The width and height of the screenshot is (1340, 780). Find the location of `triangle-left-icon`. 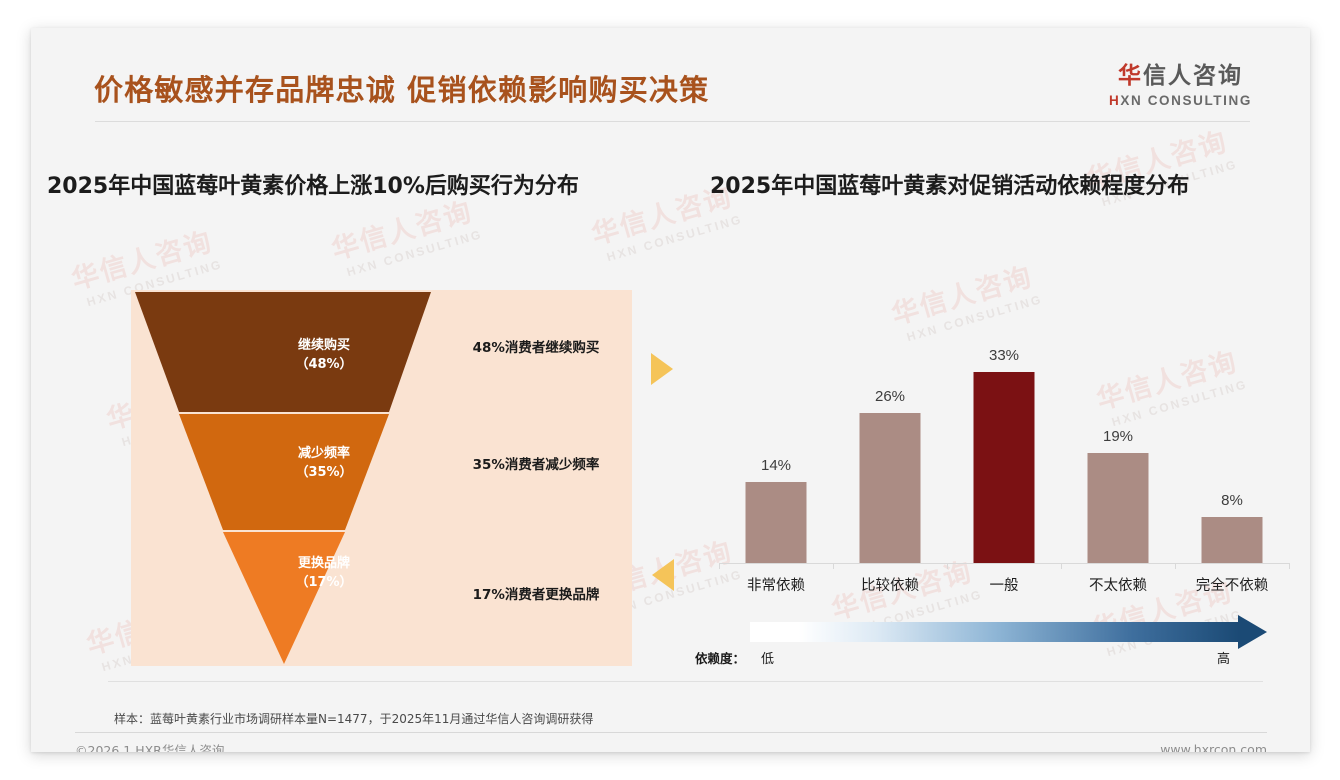

triangle-left-icon is located at coordinates (663, 575).